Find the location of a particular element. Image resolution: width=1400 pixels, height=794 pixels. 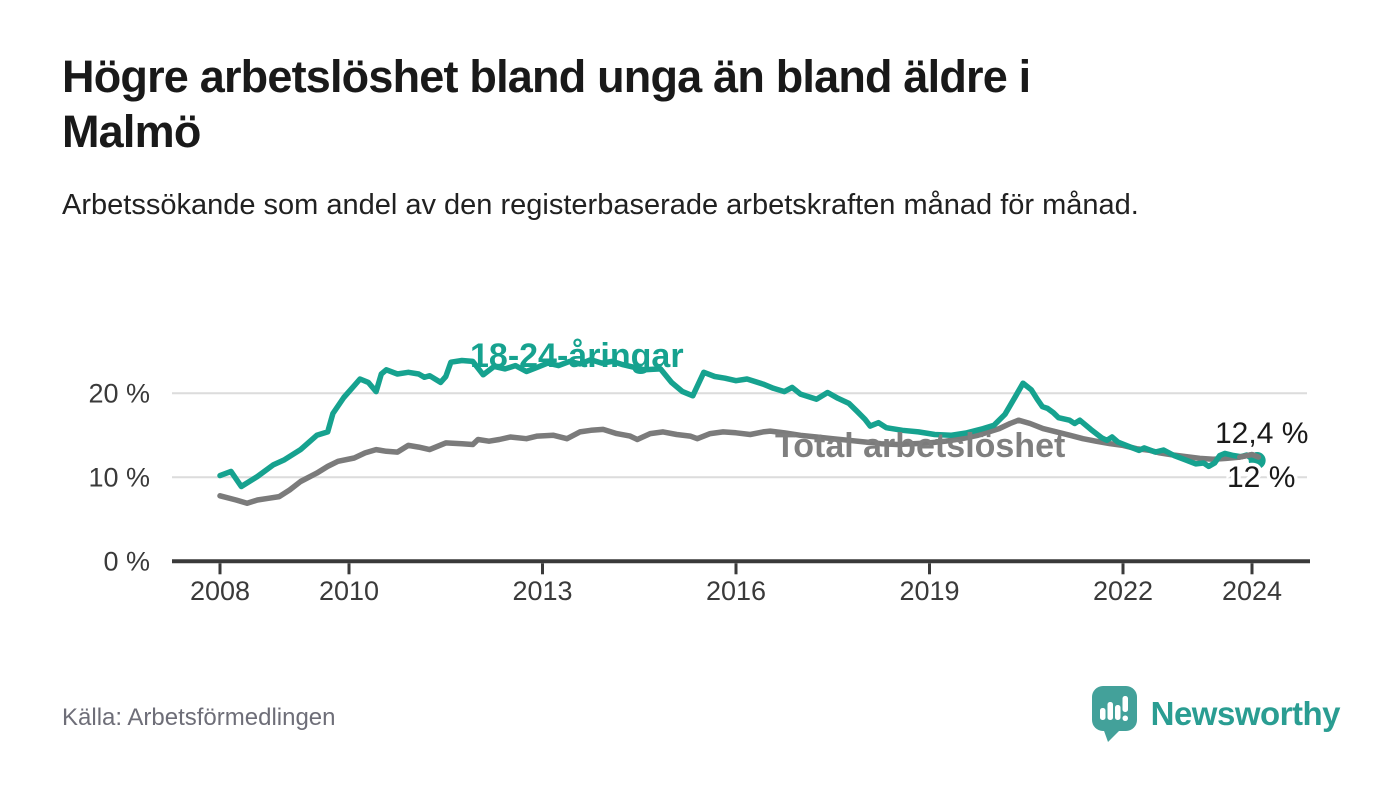

x-tick-label-2016: 2016 is located at coordinates (736, 591).